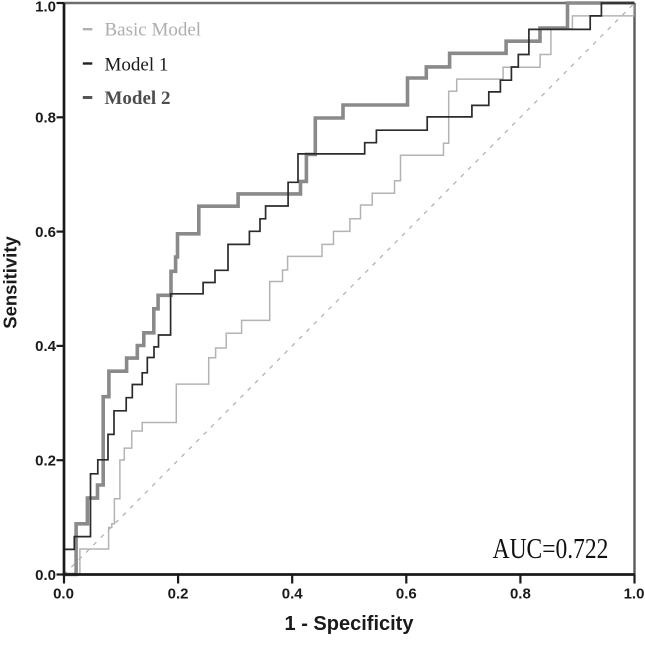  Describe the element at coordinates (153, 30) in the screenshot. I see `svg-text: Basic Model` at that location.